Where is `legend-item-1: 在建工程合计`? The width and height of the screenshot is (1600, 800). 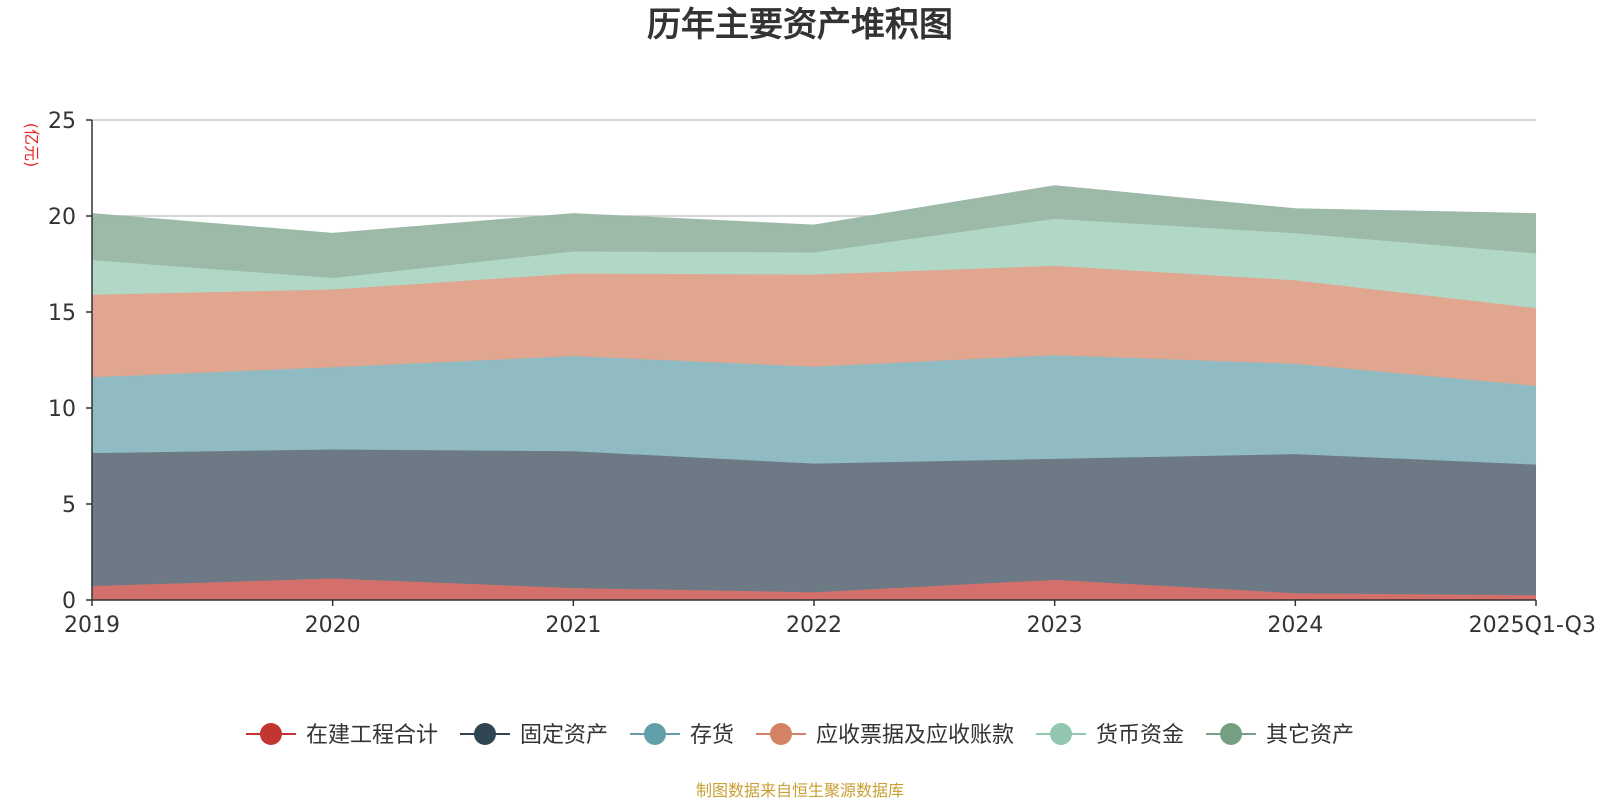 legend-item-1: 在建工程合计 is located at coordinates (341, 735).